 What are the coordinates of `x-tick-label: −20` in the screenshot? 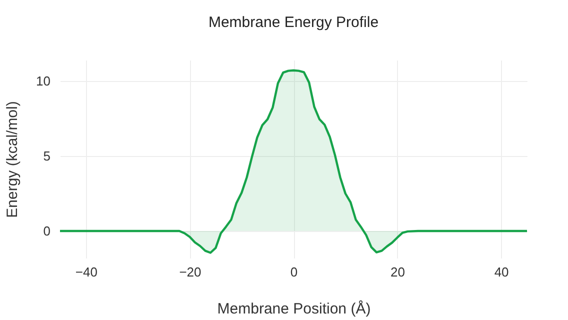 It's located at (190, 272).